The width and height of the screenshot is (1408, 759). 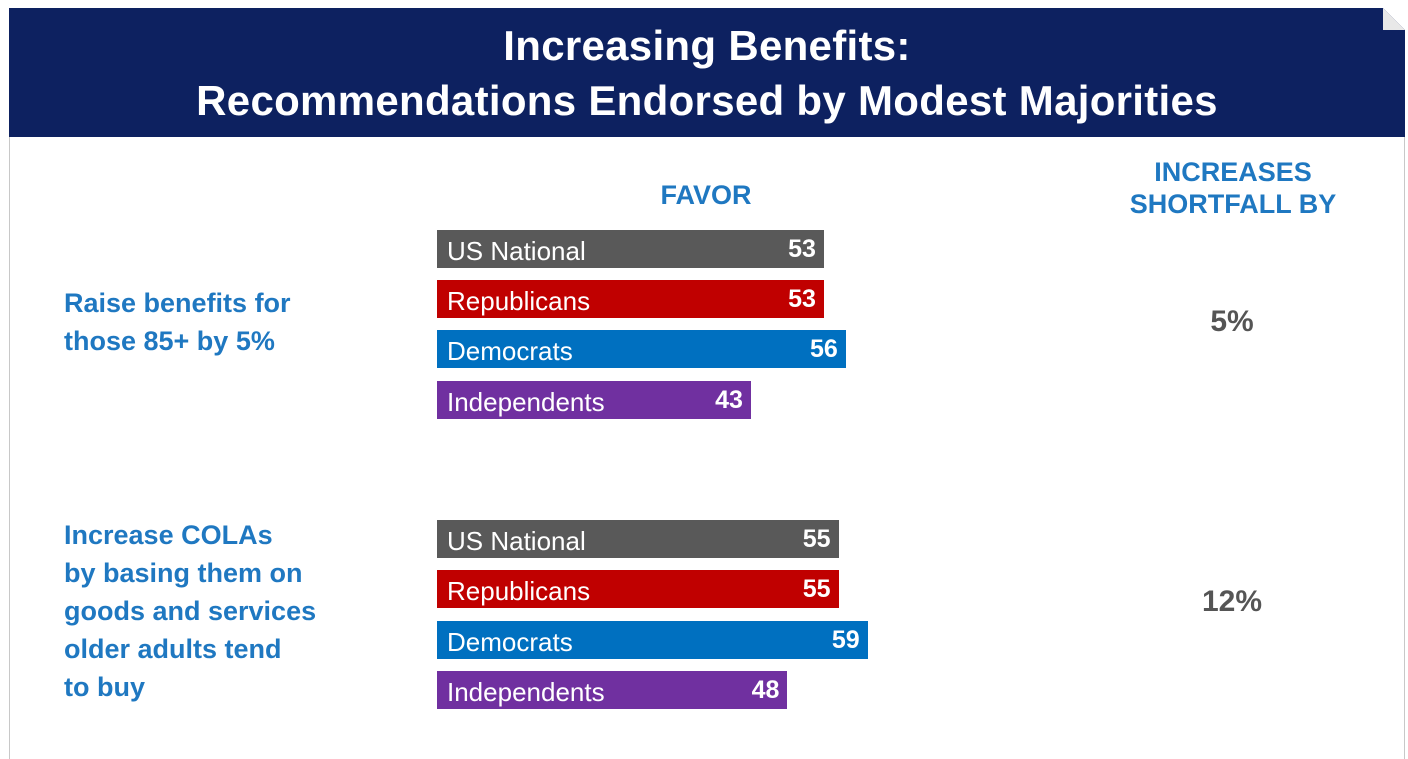 I want to click on recommendation-1-line: those 85+ by 5%, so click(x=169, y=341).